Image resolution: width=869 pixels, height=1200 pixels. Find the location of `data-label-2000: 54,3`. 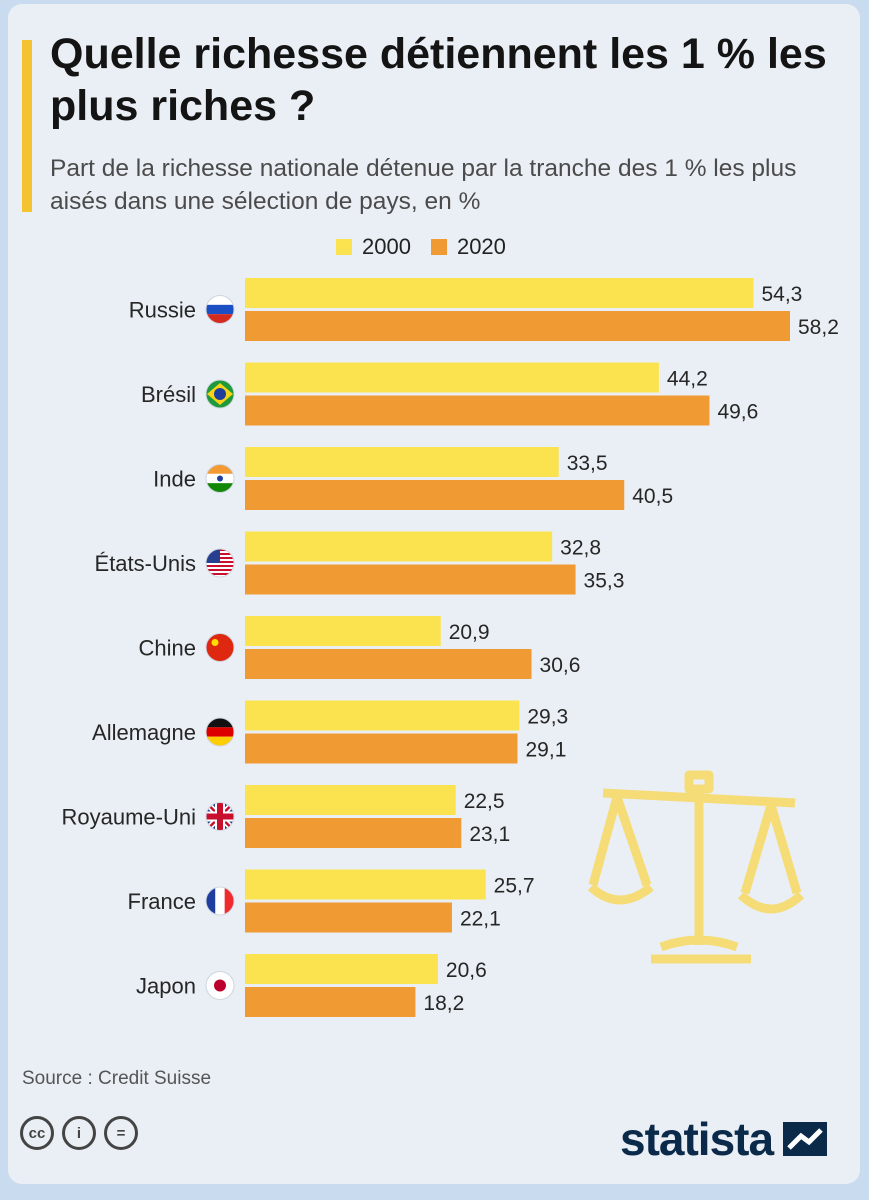

data-label-2000: 54,3 is located at coordinates (781, 294).